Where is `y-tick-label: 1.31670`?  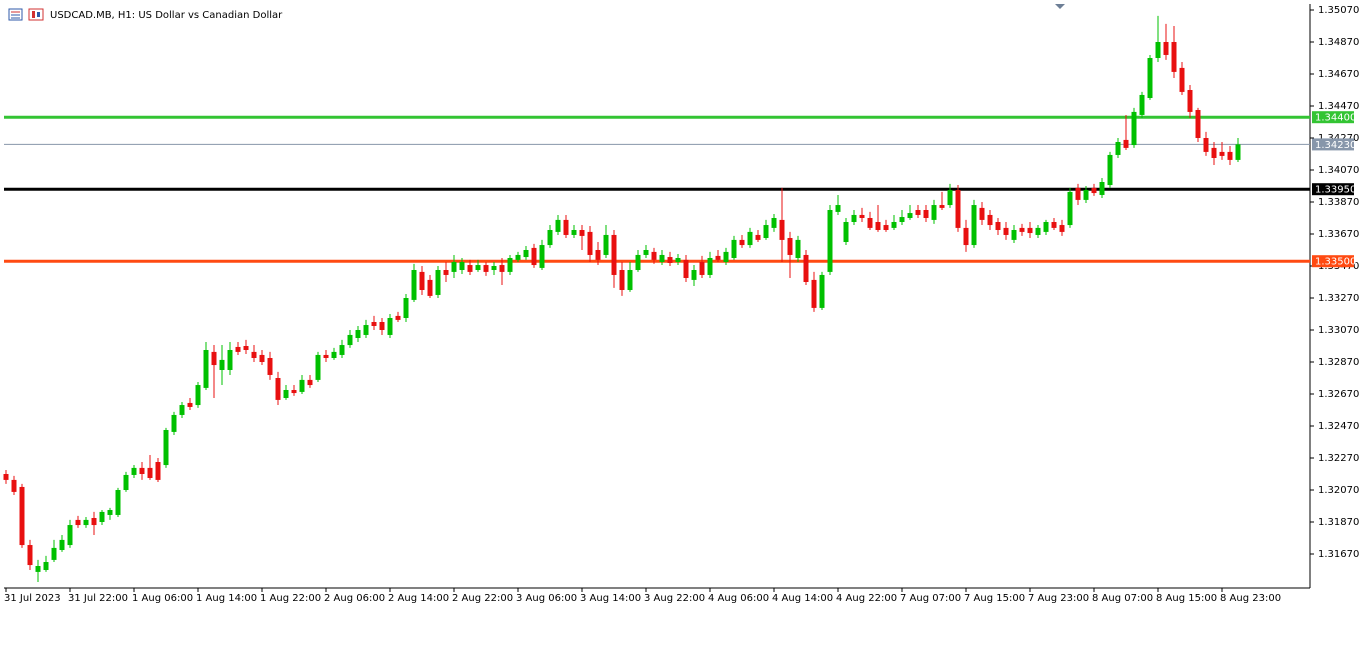
y-tick-label: 1.31670 is located at coordinates (1338, 554).